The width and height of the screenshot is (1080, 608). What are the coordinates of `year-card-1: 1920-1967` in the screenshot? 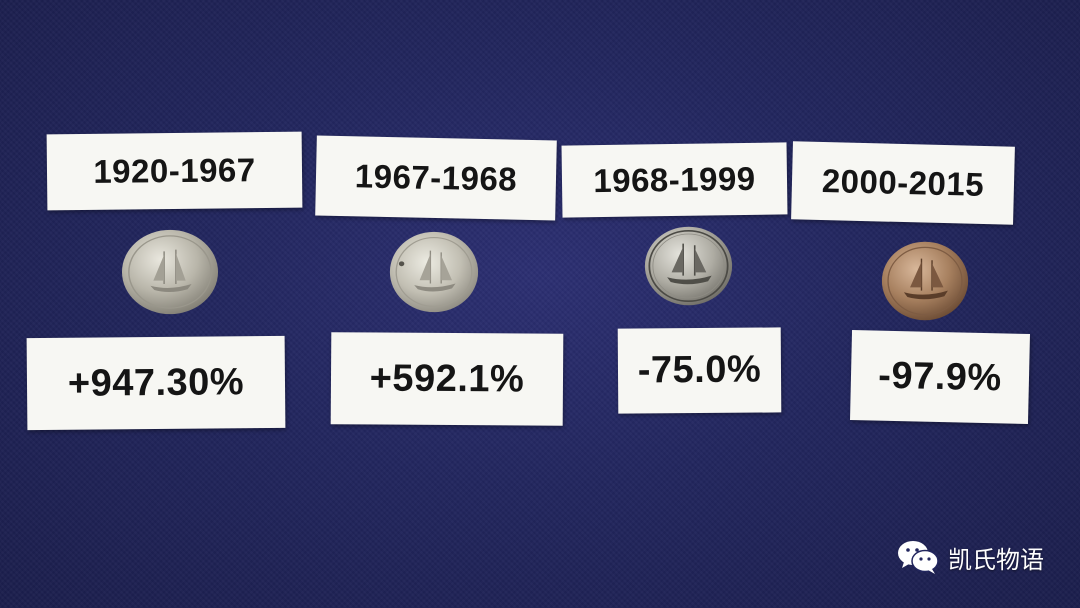 It's located at (174, 171).